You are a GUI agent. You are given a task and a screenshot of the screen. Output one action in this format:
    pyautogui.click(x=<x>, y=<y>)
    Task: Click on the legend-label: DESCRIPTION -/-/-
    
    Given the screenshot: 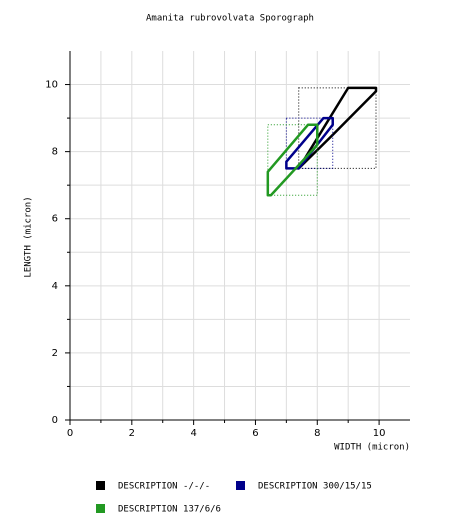 What is the action you would take?
    pyautogui.click(x=164, y=487)
    